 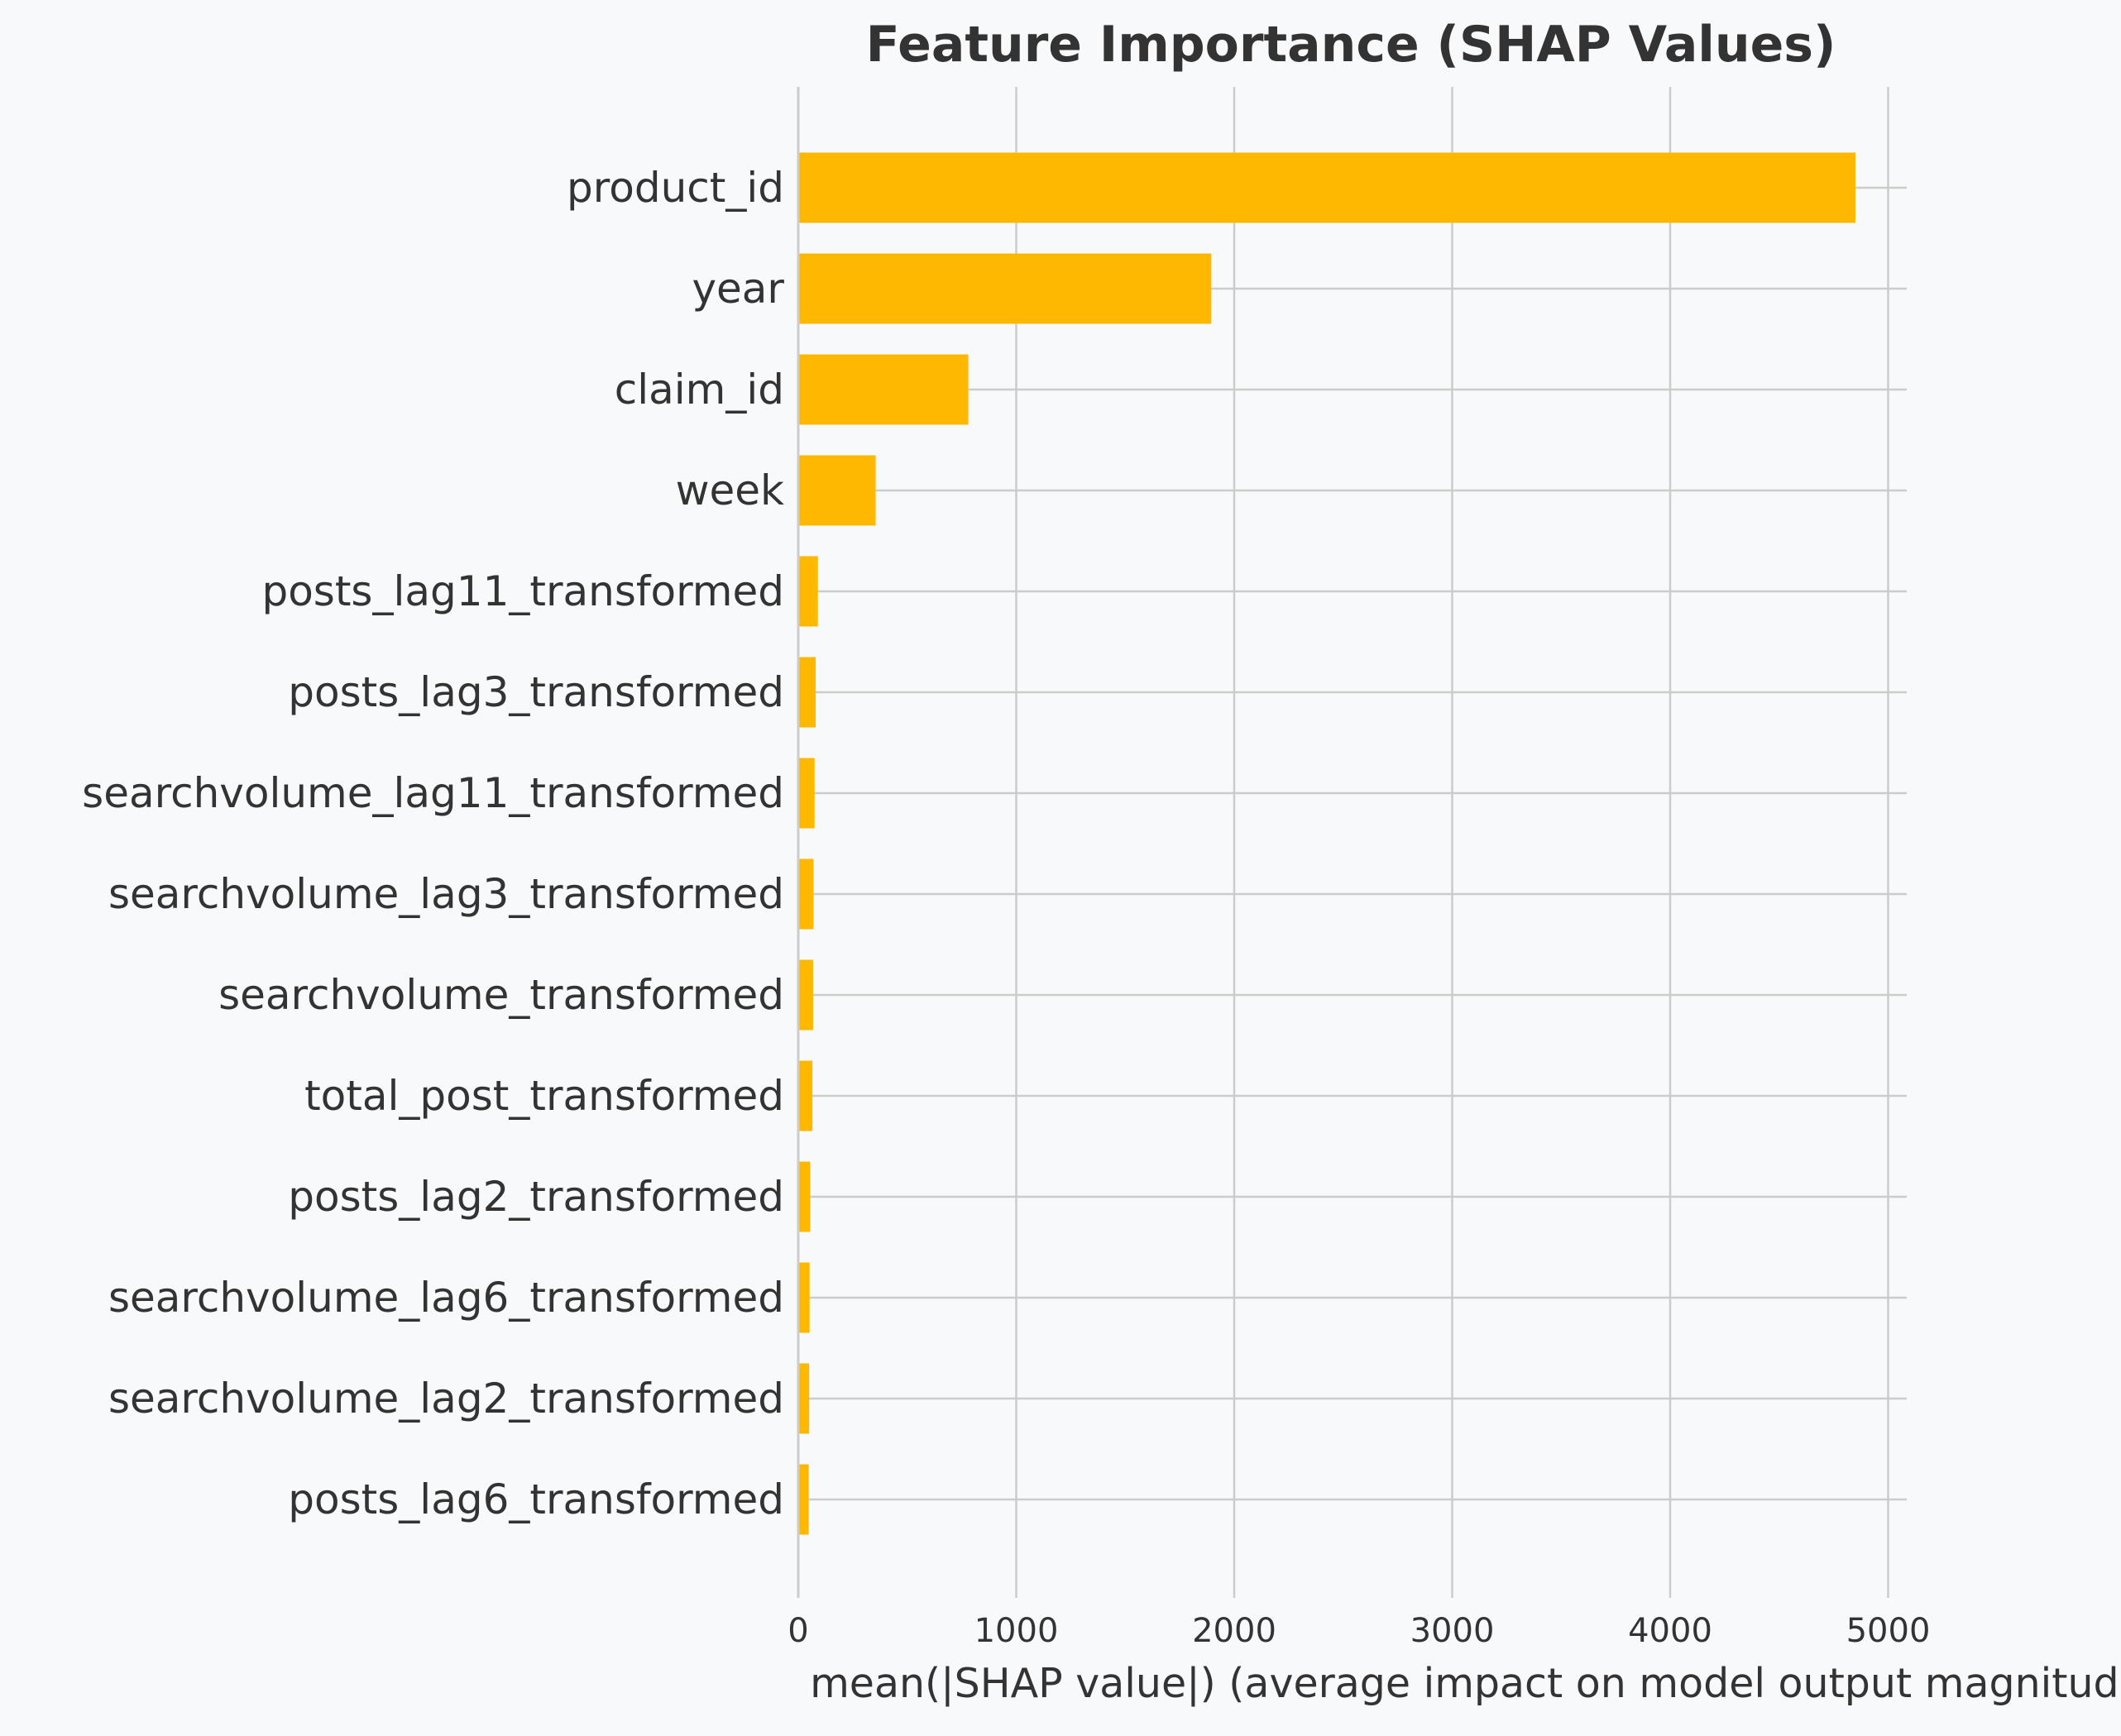 I want to click on y-tick-label: posts_lag6_transformed, so click(x=536, y=1499).